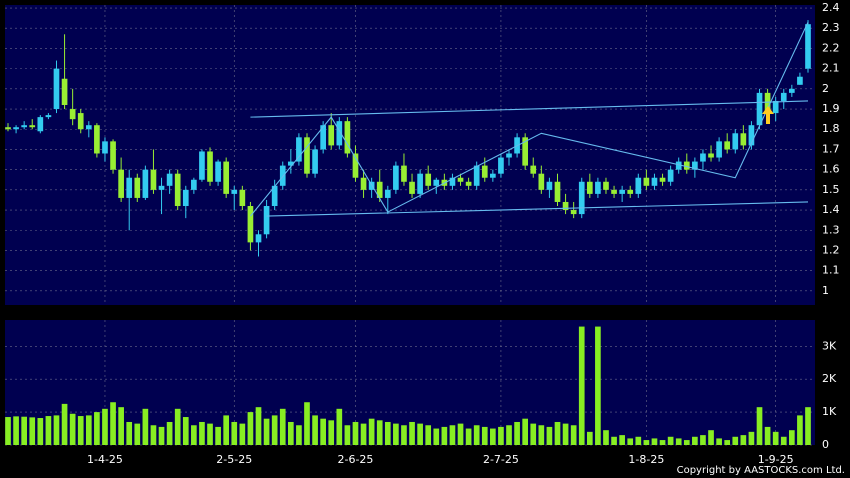 This screenshot has width=850, height=478. What do you see at coordinates (831, 229) in the screenshot?
I see `y-tick-label: 1.3` at bounding box center [831, 229].